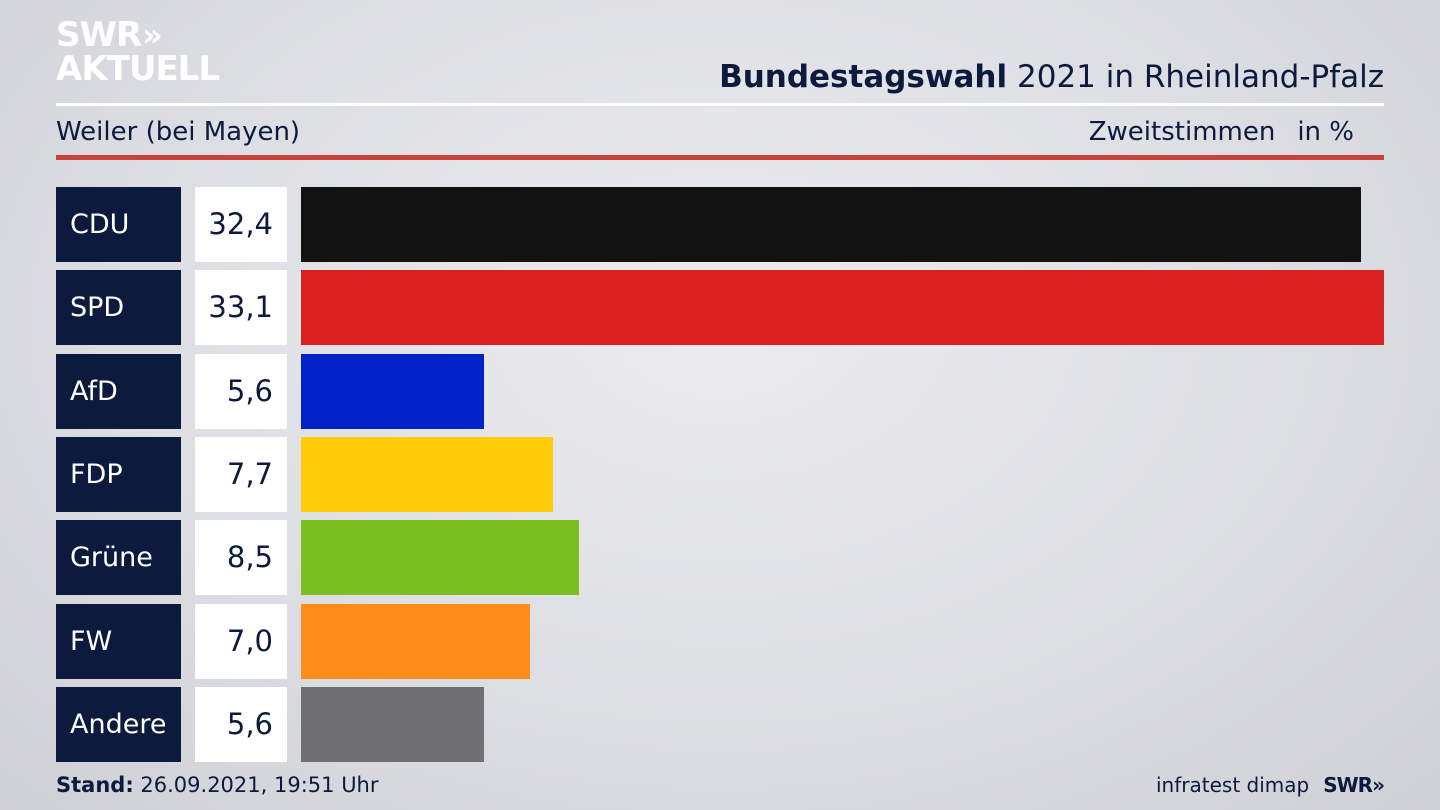  I want to click on swr-brand-logo: SWR», so click(1354, 785).